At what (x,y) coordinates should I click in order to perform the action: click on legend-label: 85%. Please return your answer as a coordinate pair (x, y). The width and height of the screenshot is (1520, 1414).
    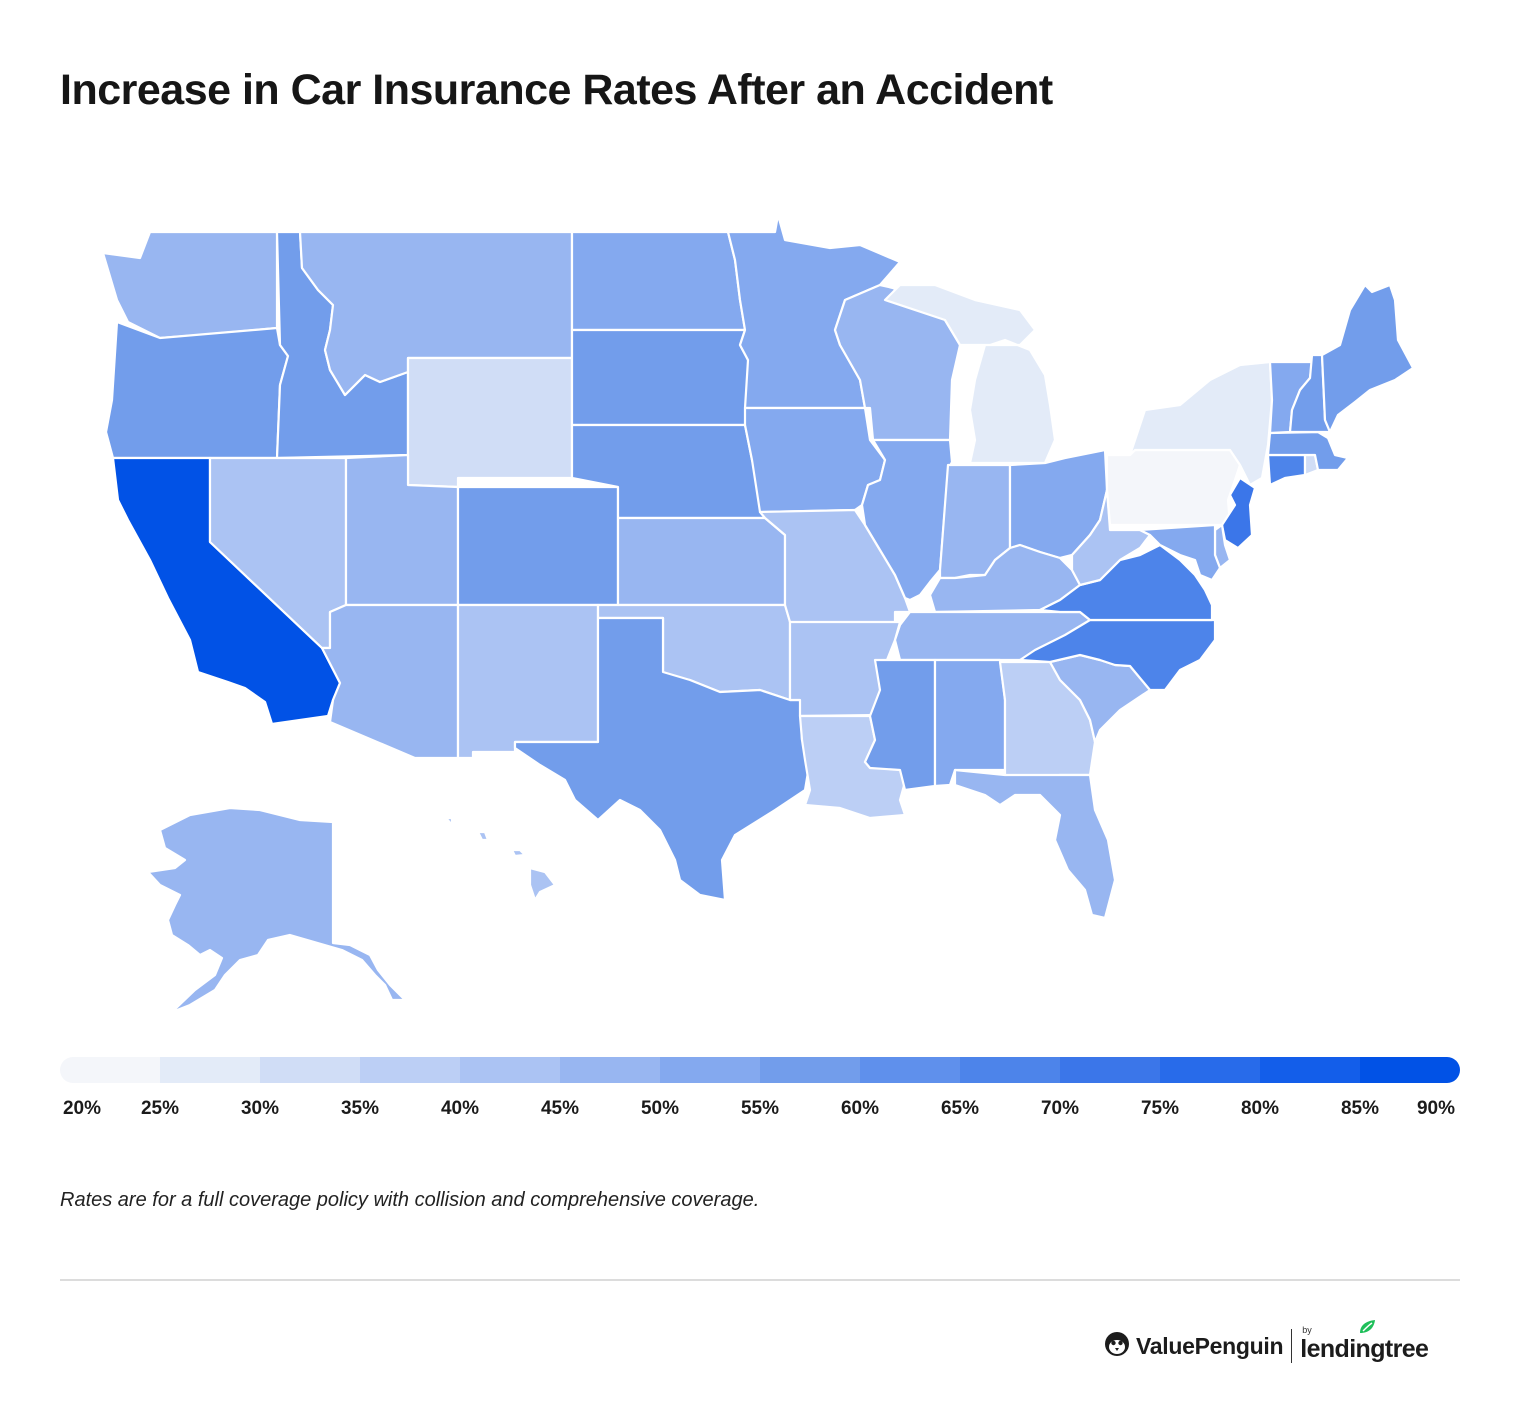
    Looking at the image, I should click on (1360, 1108).